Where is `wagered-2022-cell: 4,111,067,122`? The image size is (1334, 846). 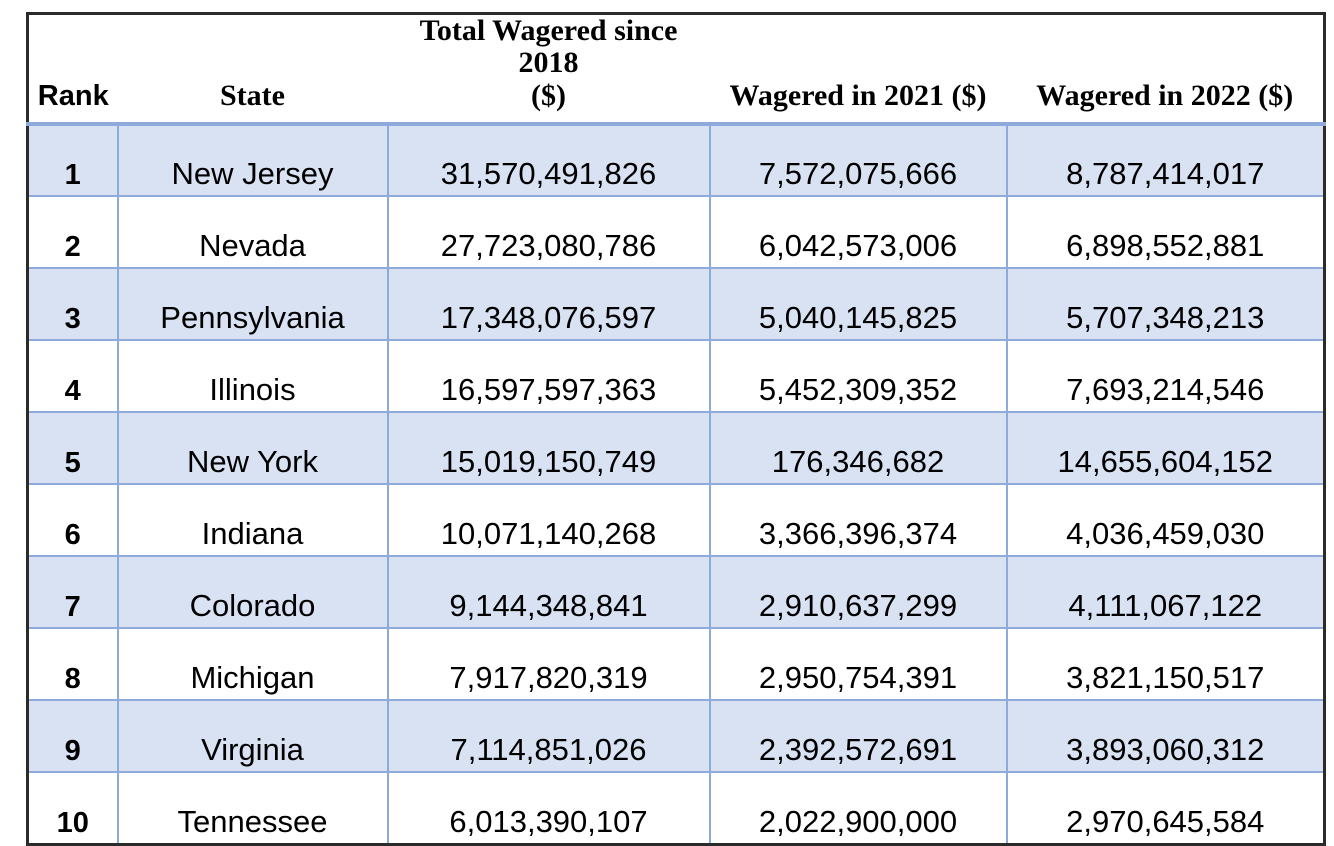 wagered-2022-cell: 4,111,067,122 is located at coordinates (1165, 592).